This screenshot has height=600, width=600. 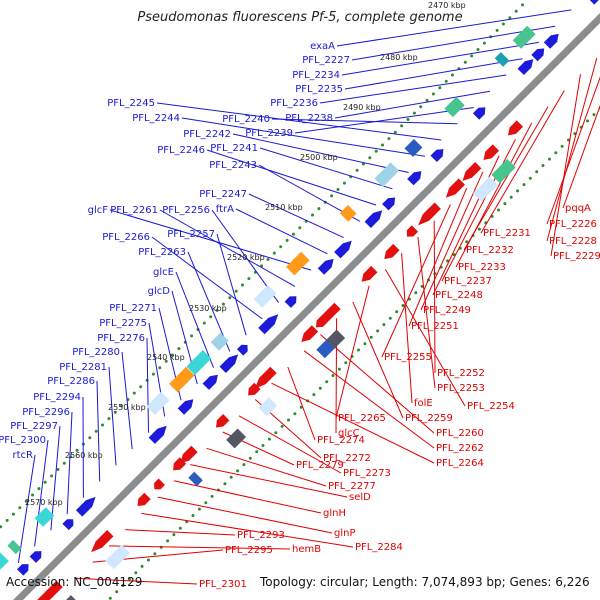 What do you see at coordinates (133, 308) in the screenshot?
I see `forward-gene-label: PFL_2271` at bounding box center [133, 308].